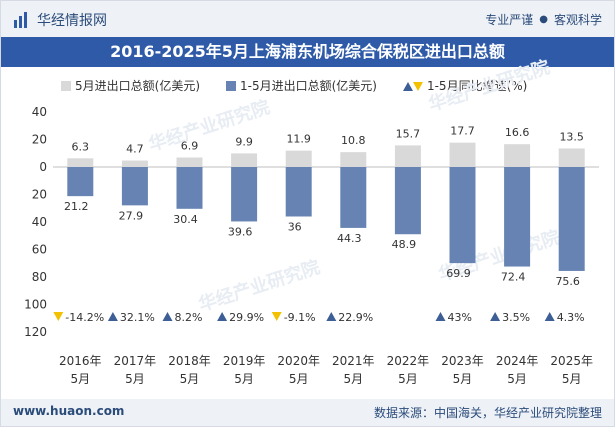 The height and width of the screenshot is (427, 615). Describe the element at coordinates (567, 281) in the screenshot. I see `data-label-cumulative: 75.6` at that location.